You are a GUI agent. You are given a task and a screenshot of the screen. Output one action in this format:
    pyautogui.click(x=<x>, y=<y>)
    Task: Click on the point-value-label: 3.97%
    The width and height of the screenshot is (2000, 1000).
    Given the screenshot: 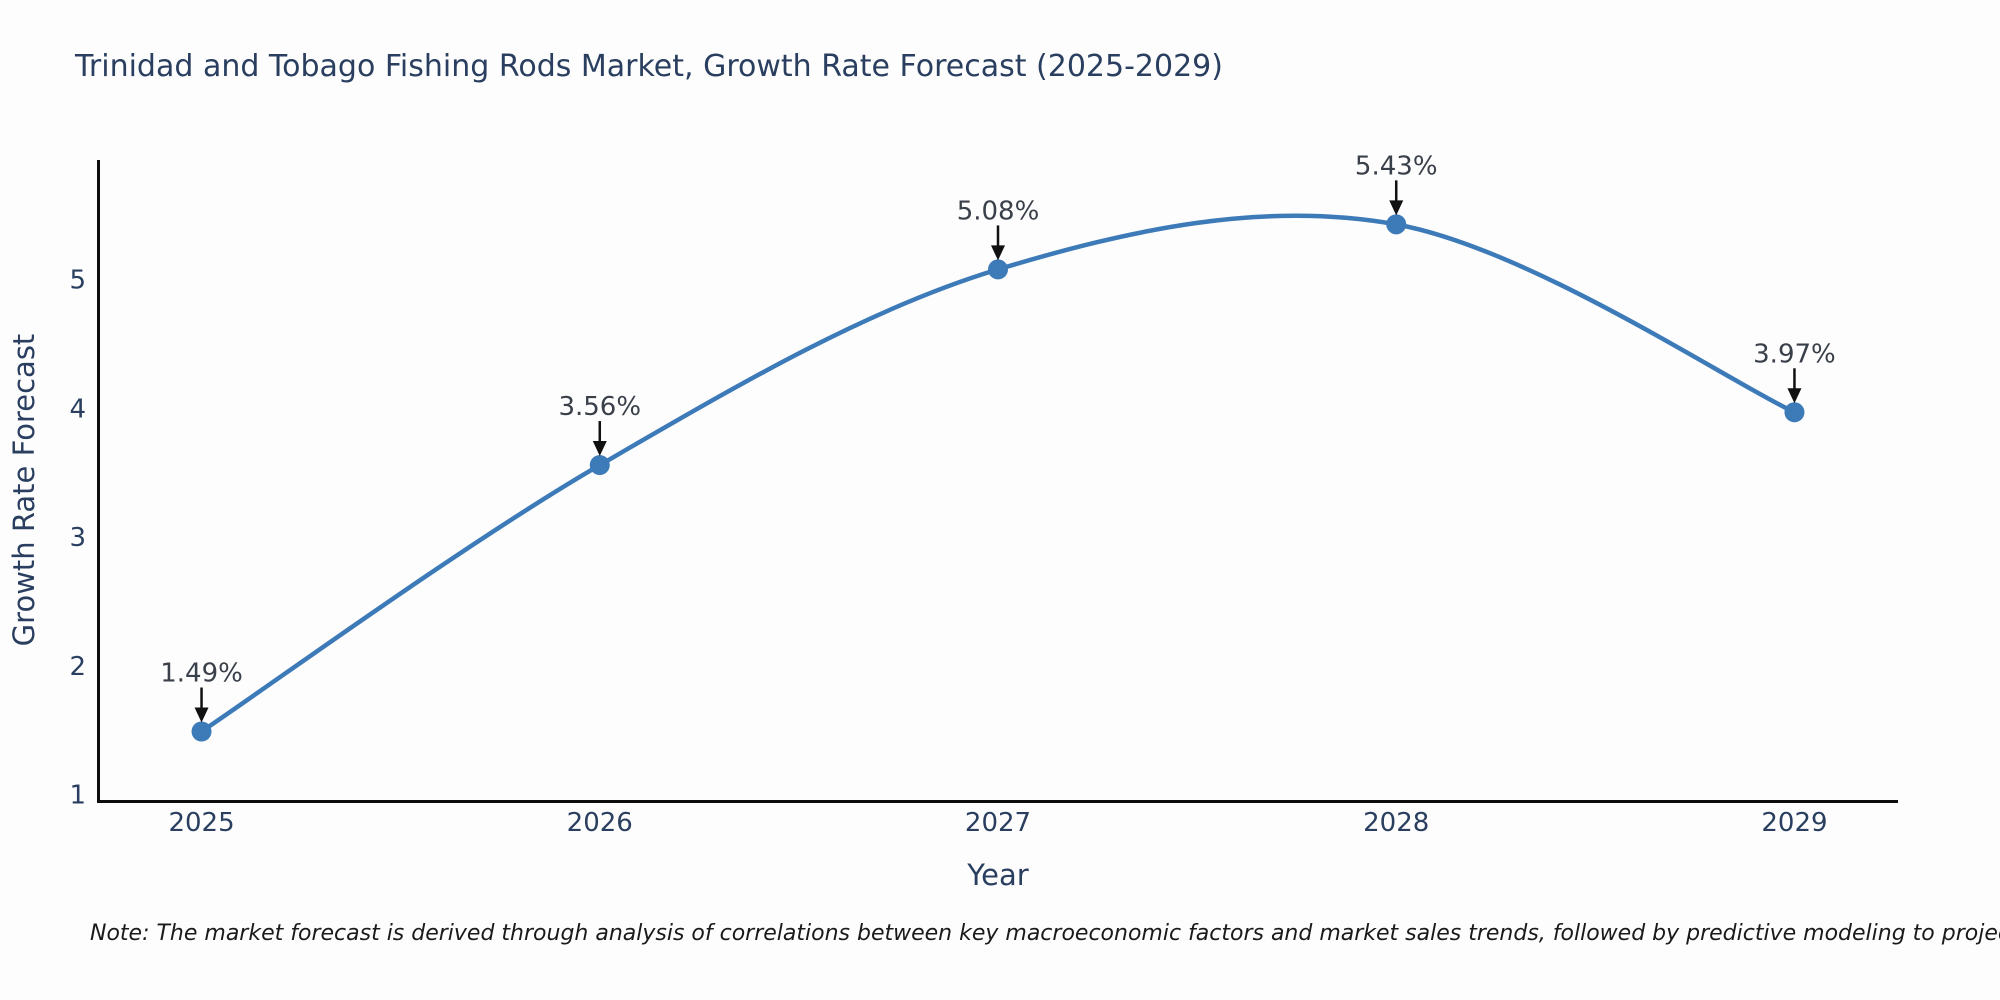 What is the action you would take?
    pyautogui.click(x=1794, y=354)
    